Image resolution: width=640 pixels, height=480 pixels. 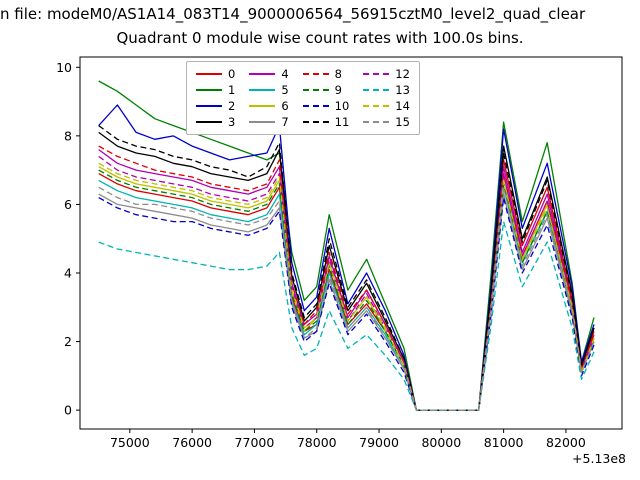 I want to click on y-tick-label: 2, so click(x=68, y=341).